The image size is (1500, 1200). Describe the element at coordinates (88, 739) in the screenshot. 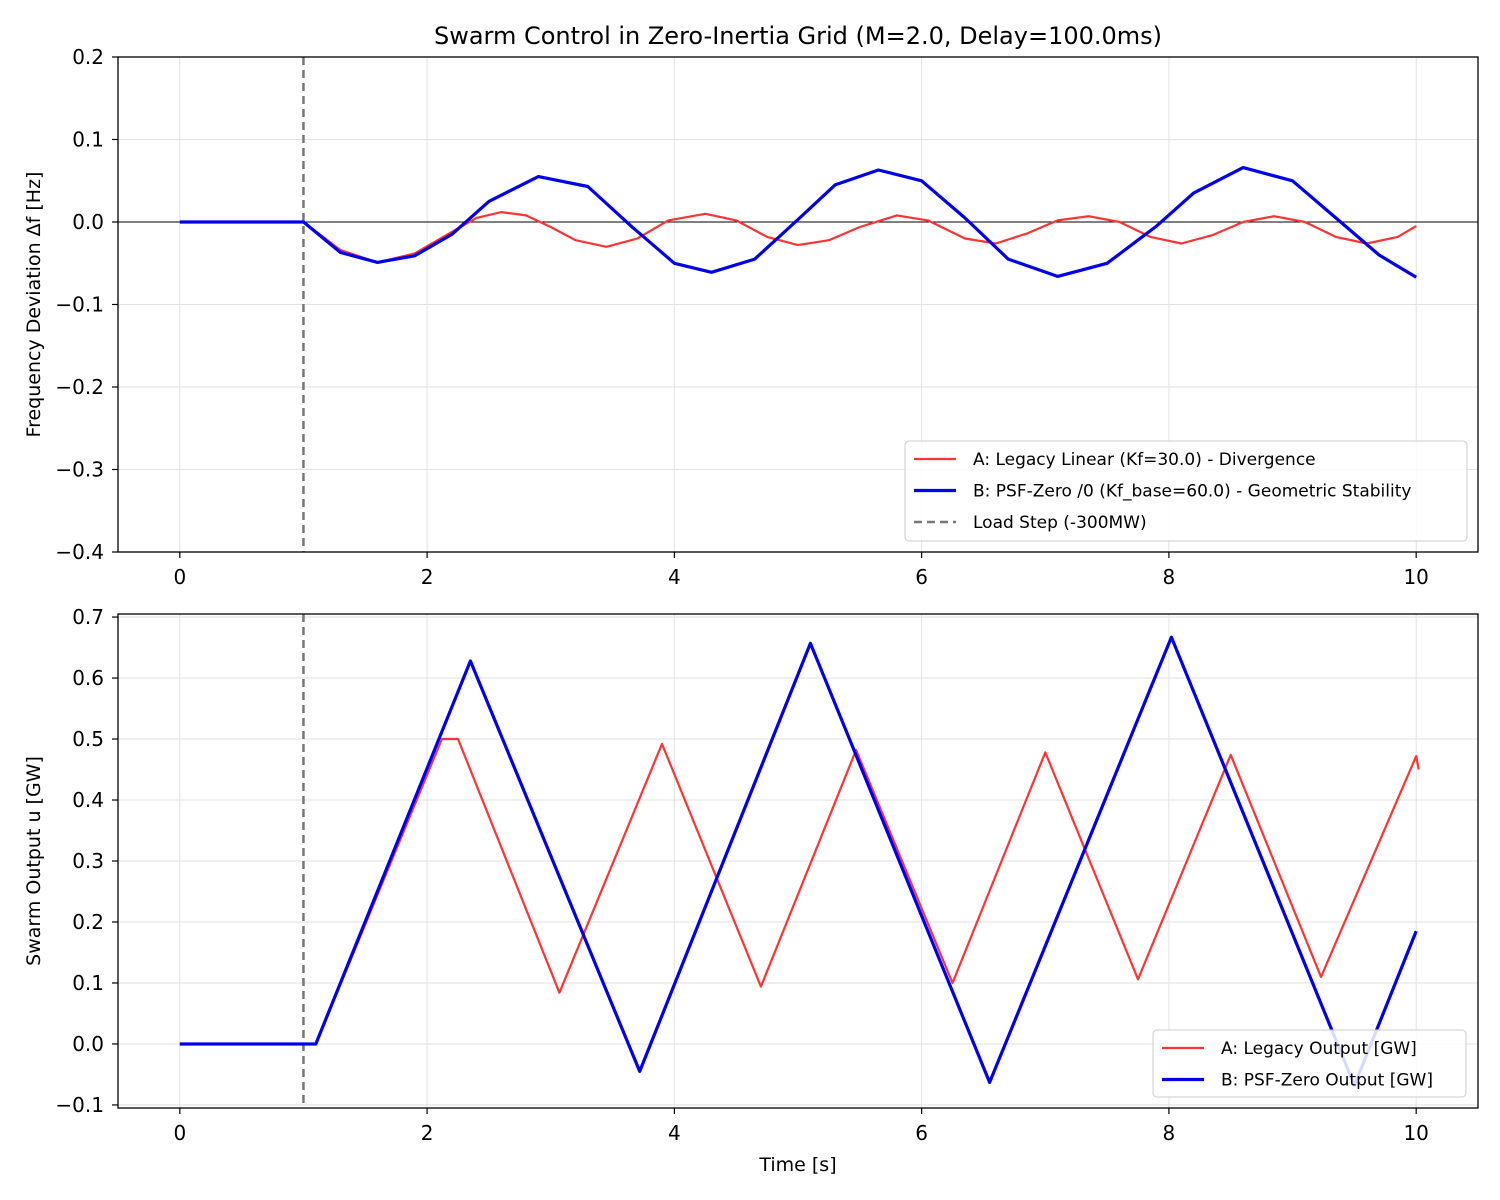

I see `y-tick-label: 0.5` at that location.